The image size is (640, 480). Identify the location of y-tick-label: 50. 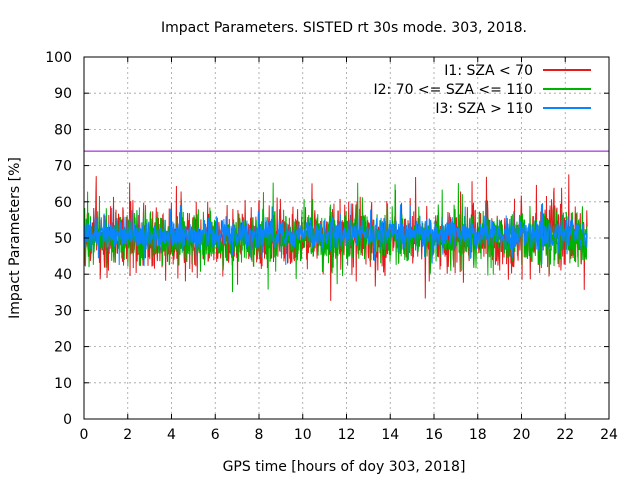
(63, 239).